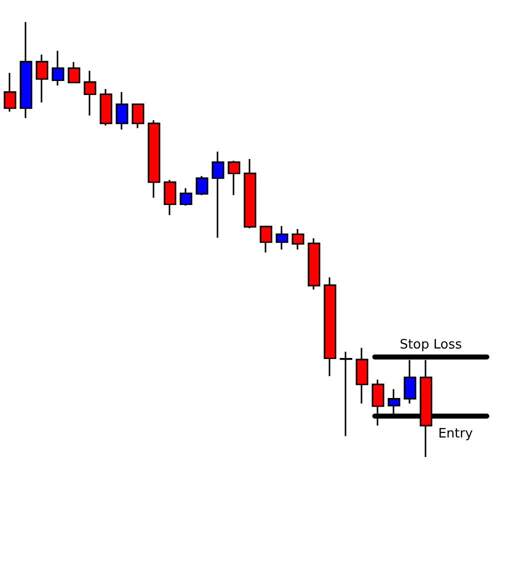 The height and width of the screenshot is (578, 513). Describe the element at coordinates (431, 344) in the screenshot. I see `ref-line-label: Stop Loss` at that location.